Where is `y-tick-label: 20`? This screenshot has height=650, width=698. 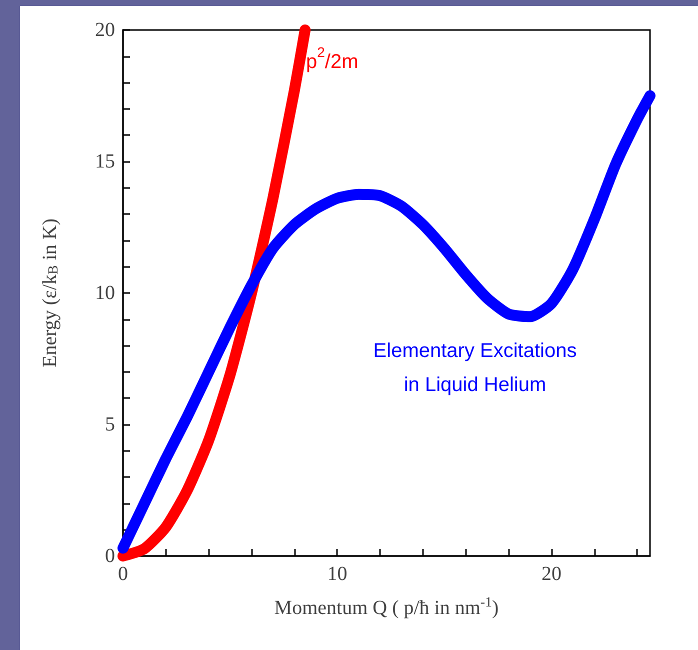 y-tick-label: 20 is located at coordinates (105, 30).